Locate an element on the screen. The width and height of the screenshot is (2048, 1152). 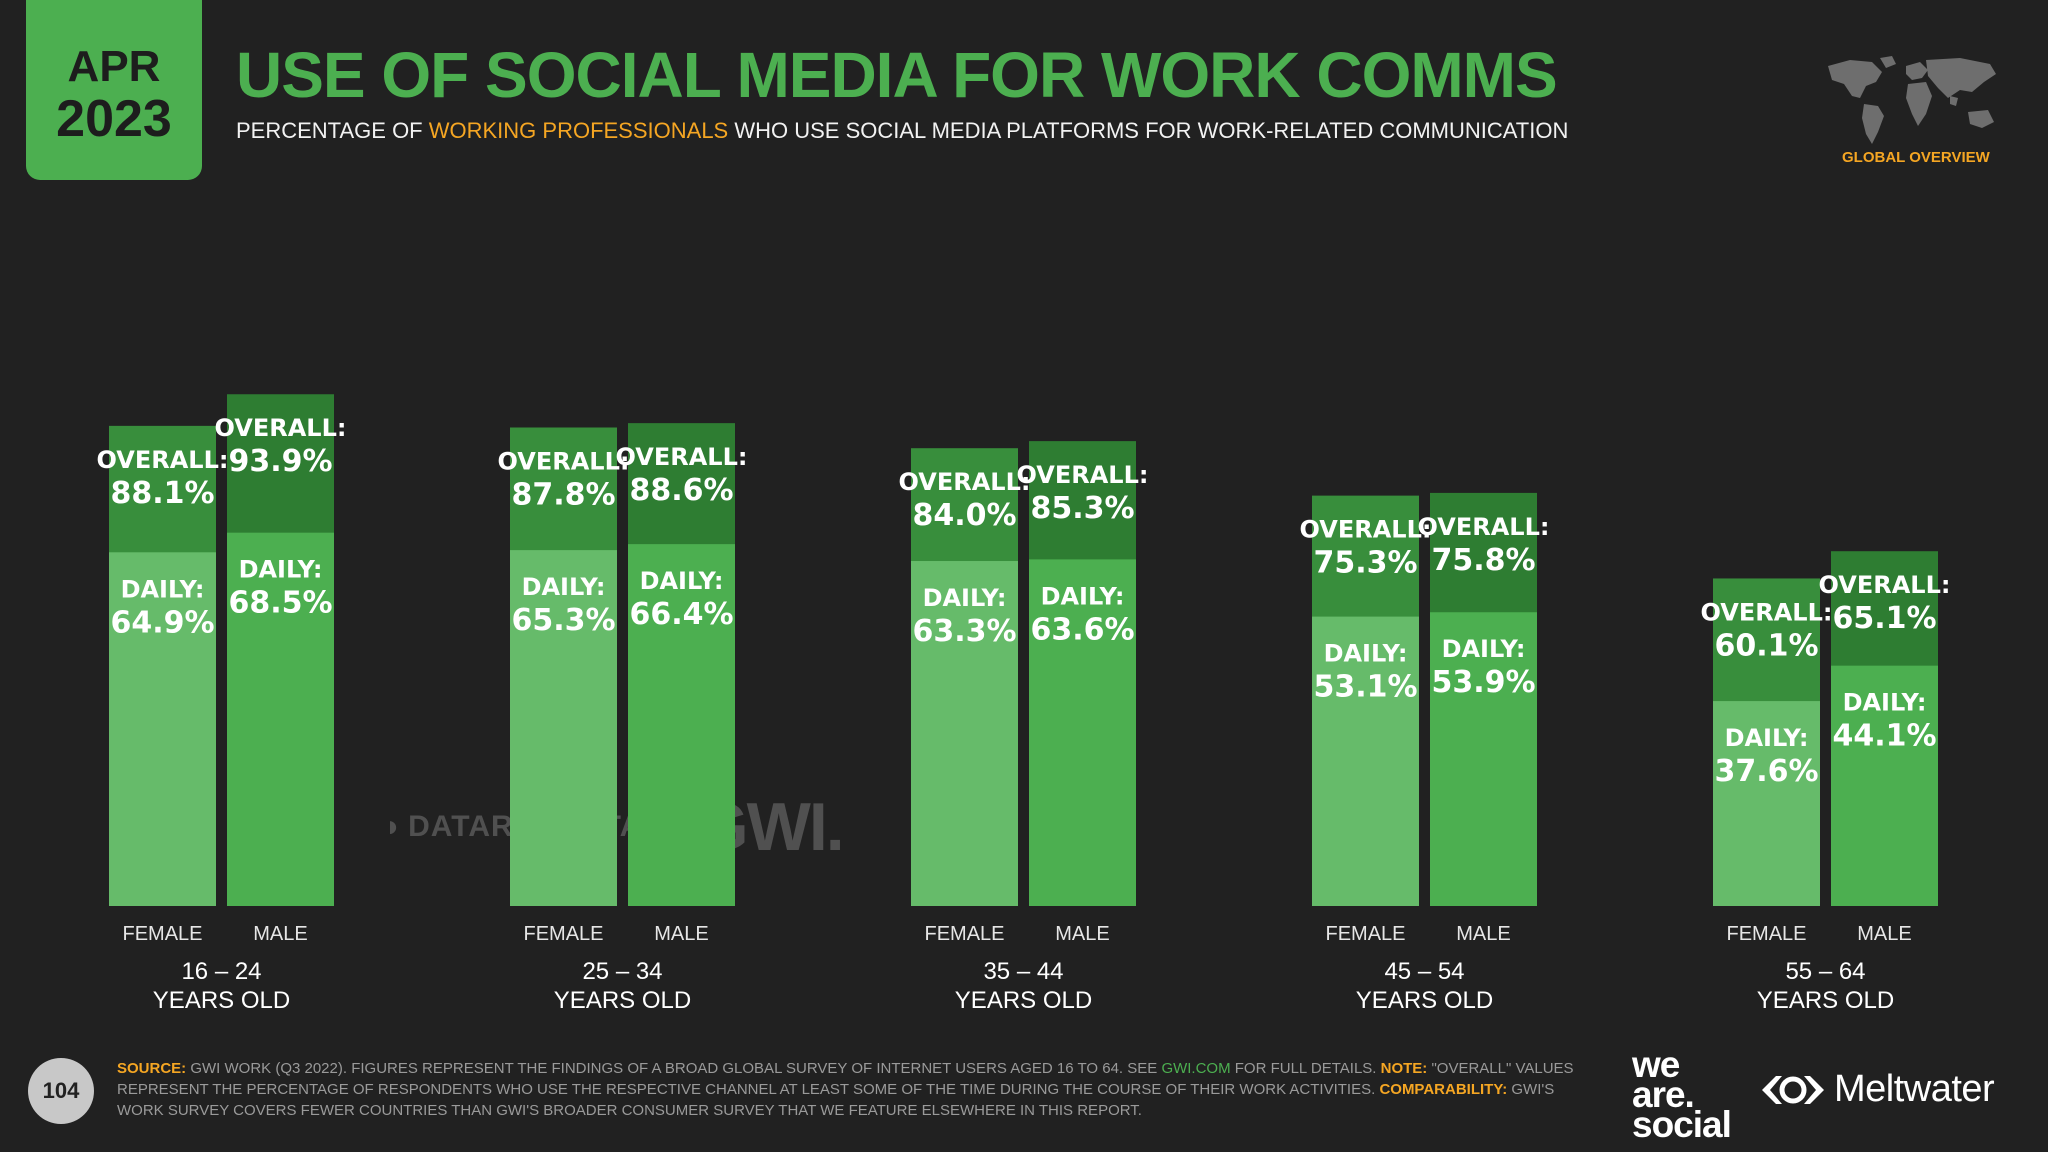
overall-value-label: 93.9% is located at coordinates (280, 461).